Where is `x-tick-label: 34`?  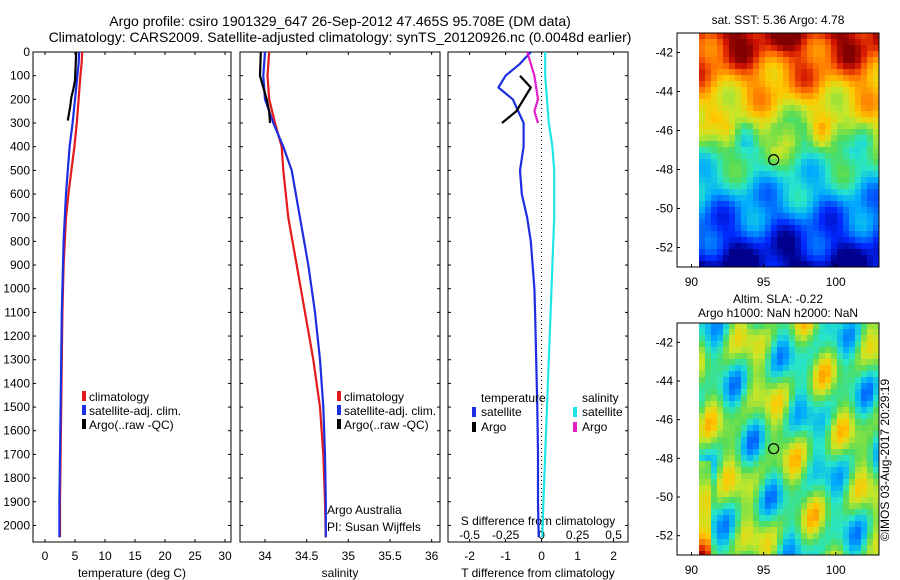
x-tick-label: 34 is located at coordinates (265, 556).